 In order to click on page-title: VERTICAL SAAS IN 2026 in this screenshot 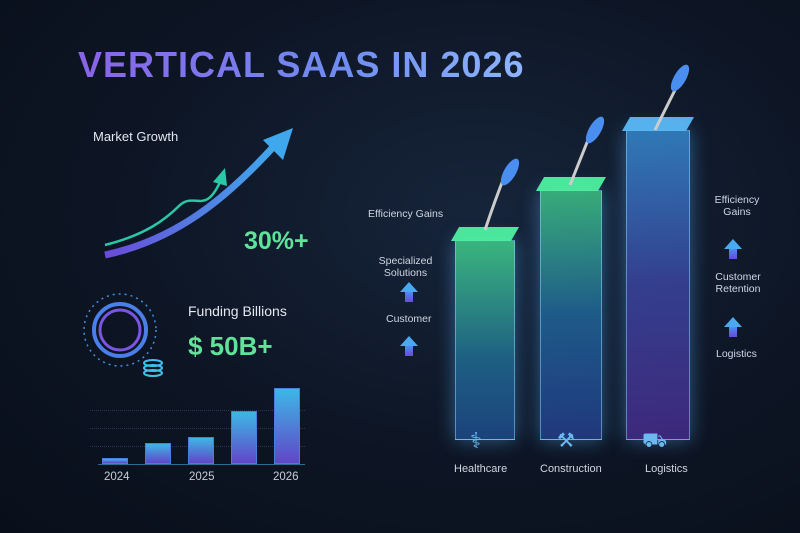, I will do `click(301, 64)`.